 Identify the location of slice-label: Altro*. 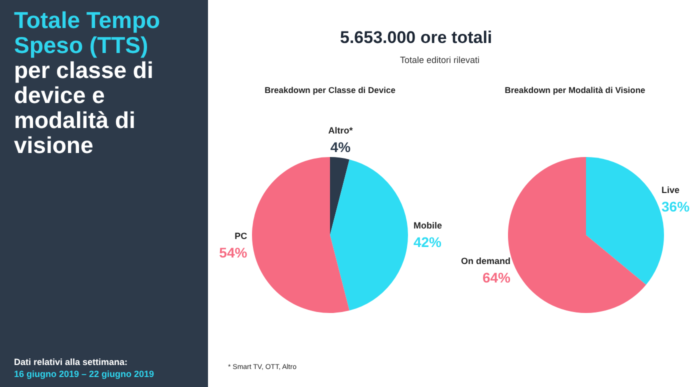
(341, 131).